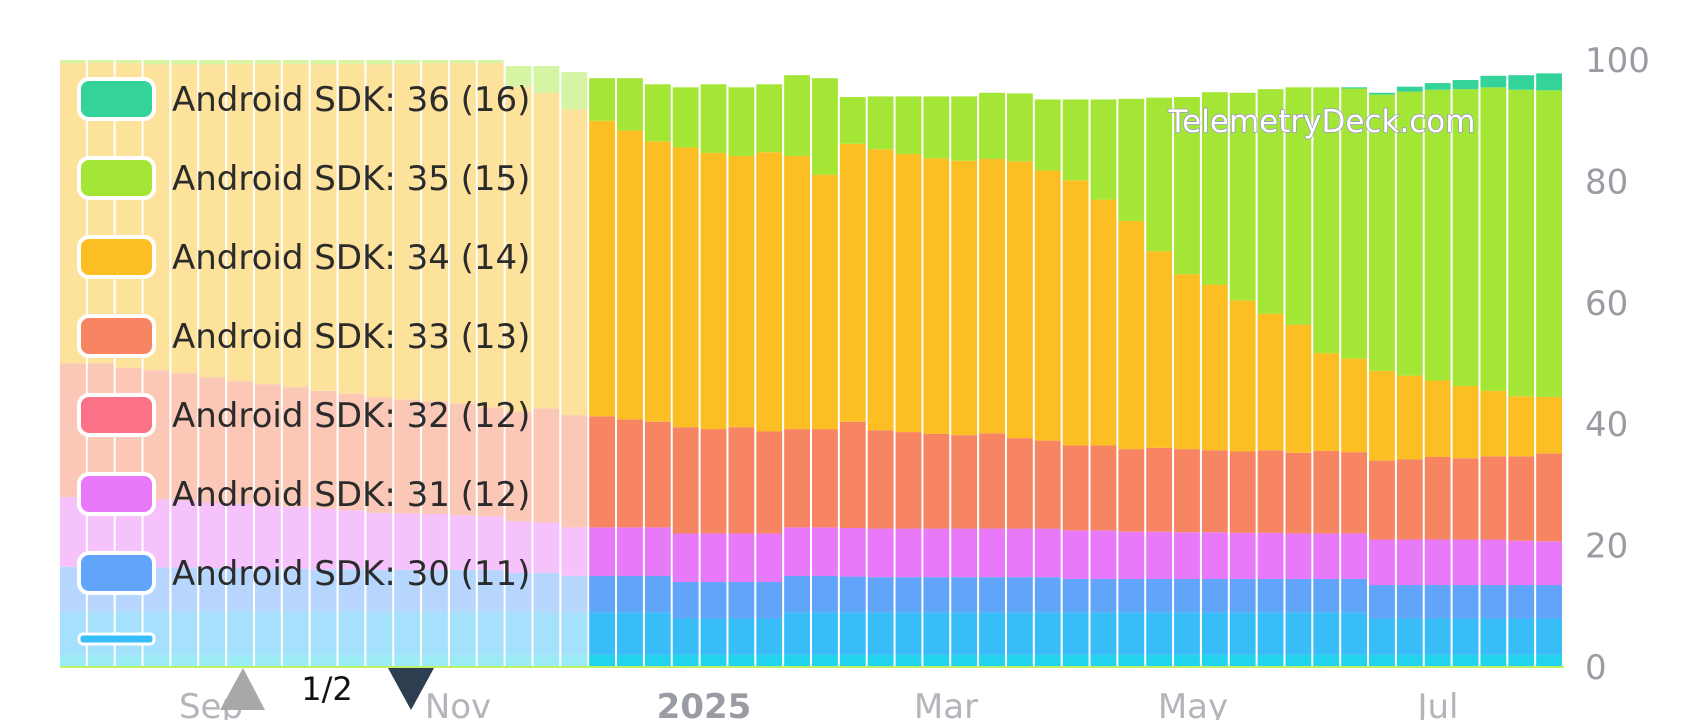 The image size is (1707, 720). I want to click on legend-swatch-partial, so click(116, 639).